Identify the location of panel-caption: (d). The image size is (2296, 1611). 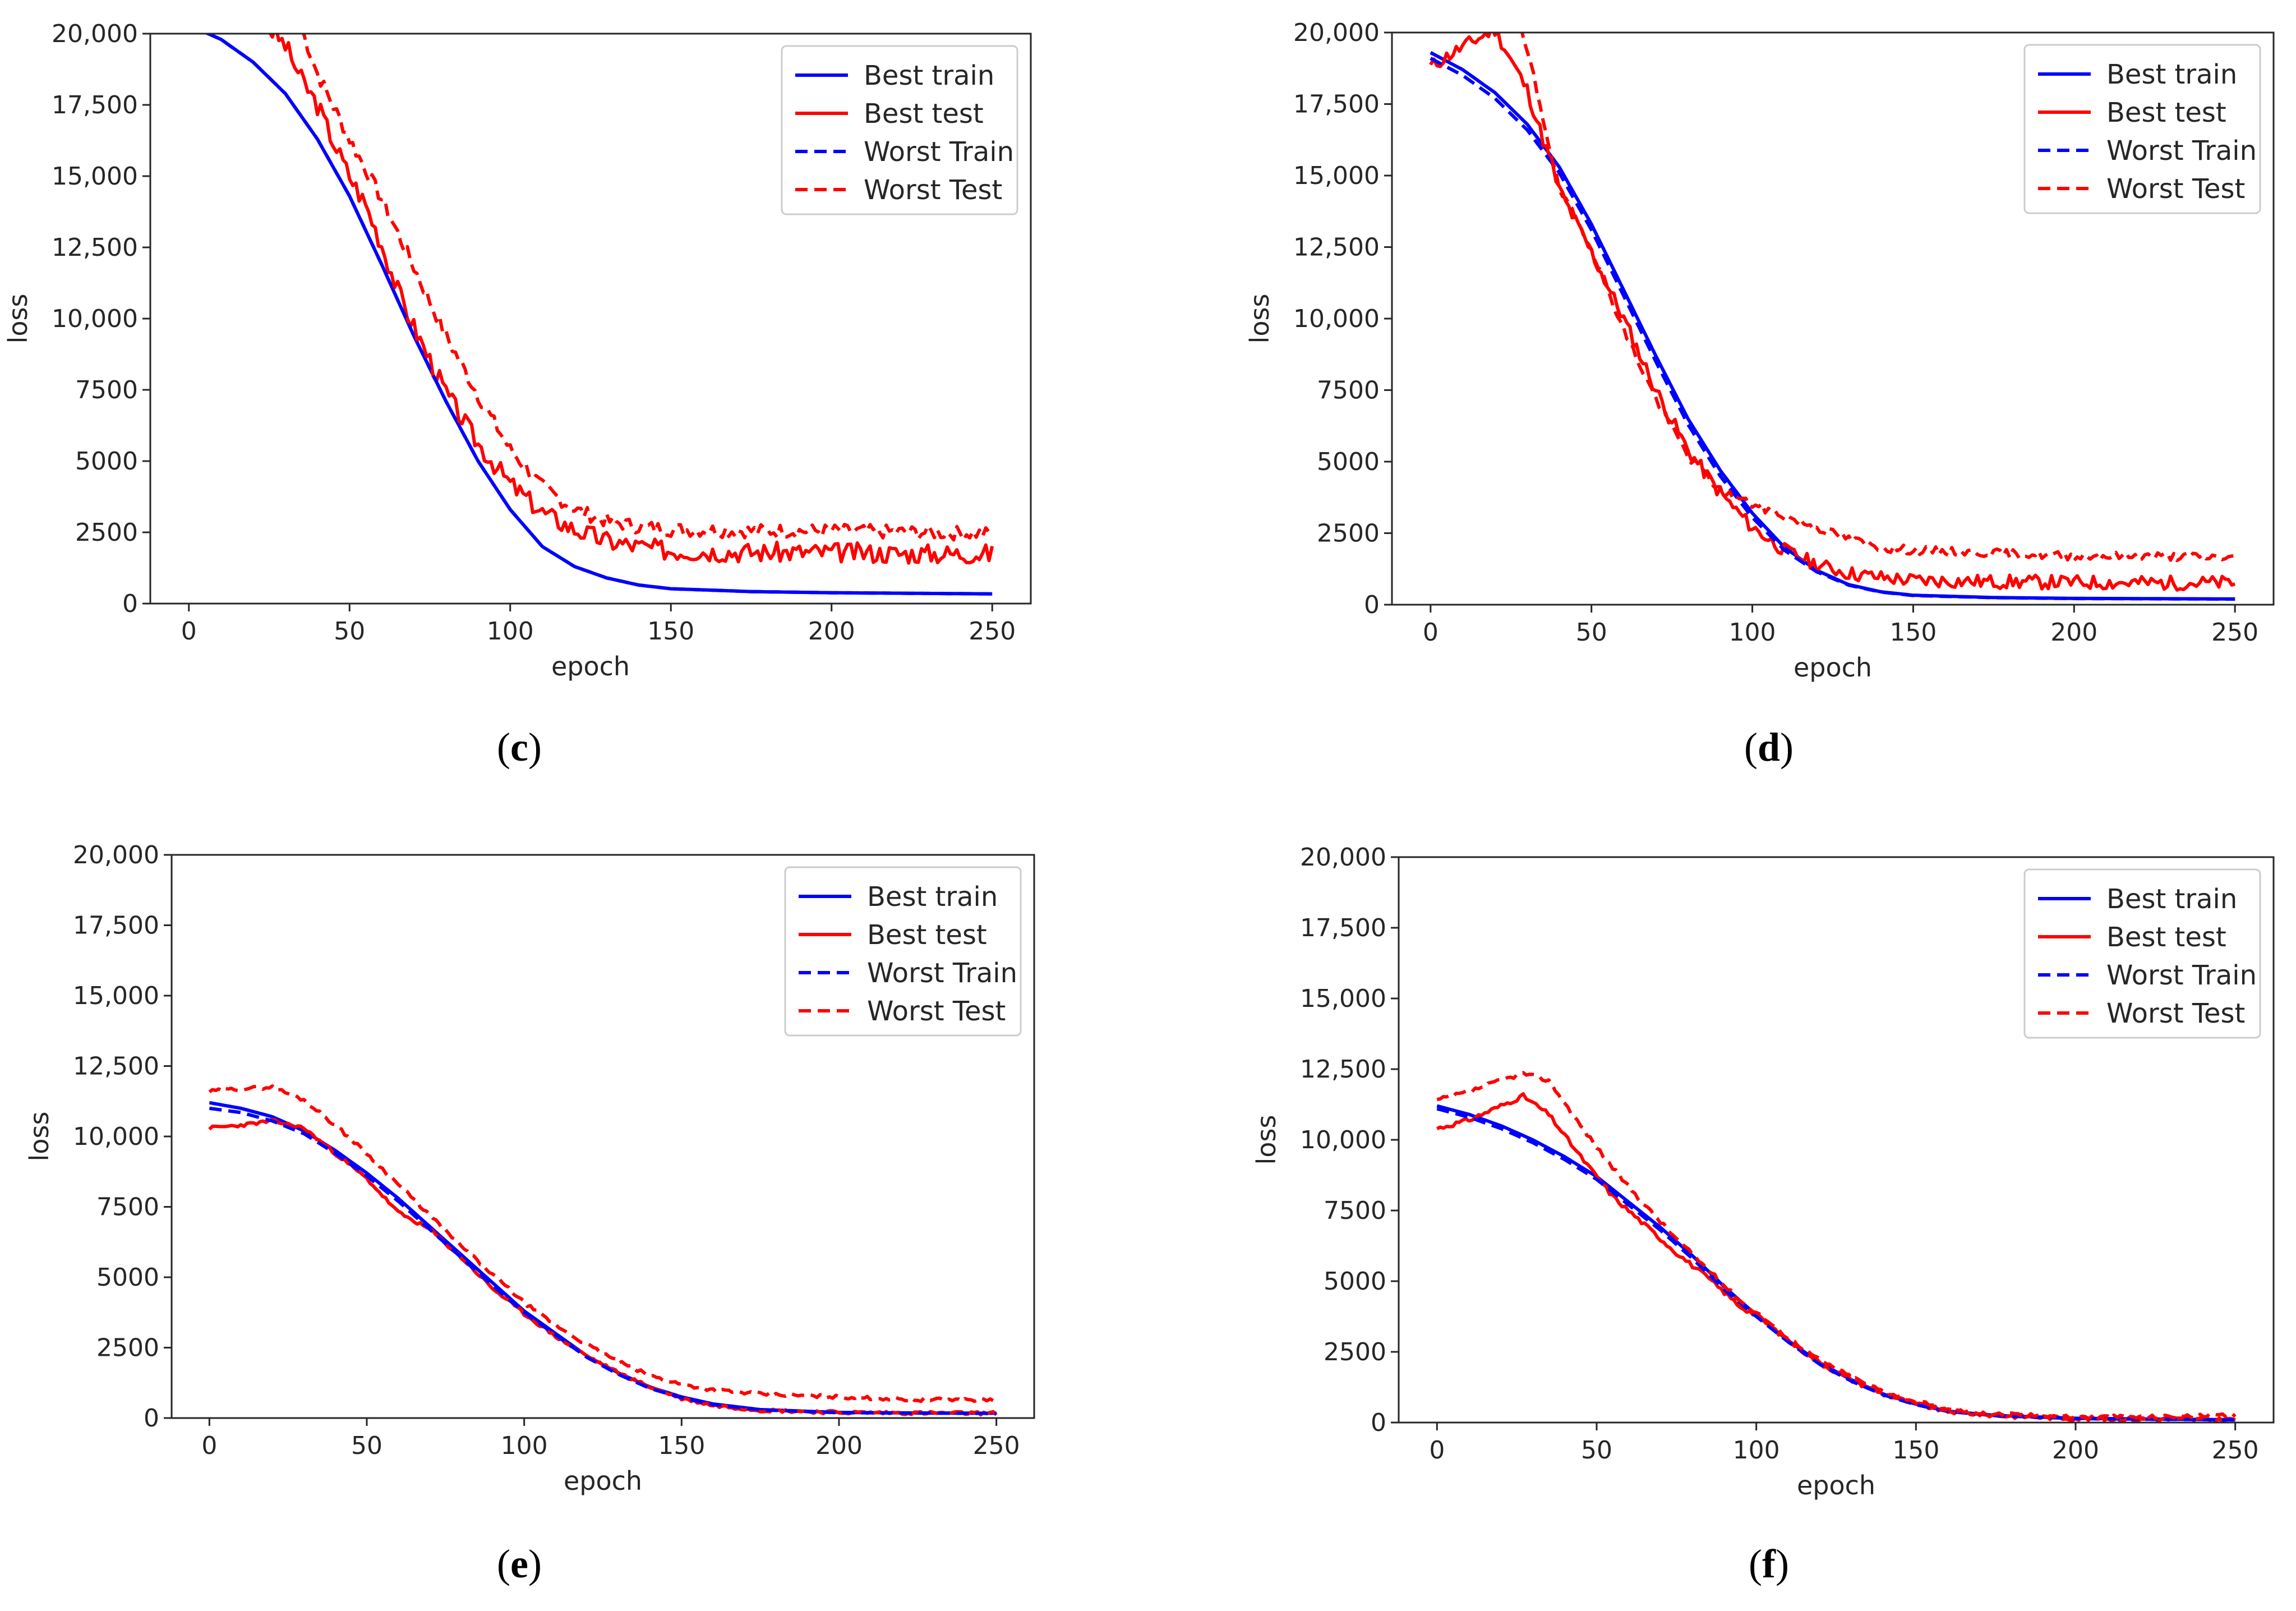
(1769, 747).